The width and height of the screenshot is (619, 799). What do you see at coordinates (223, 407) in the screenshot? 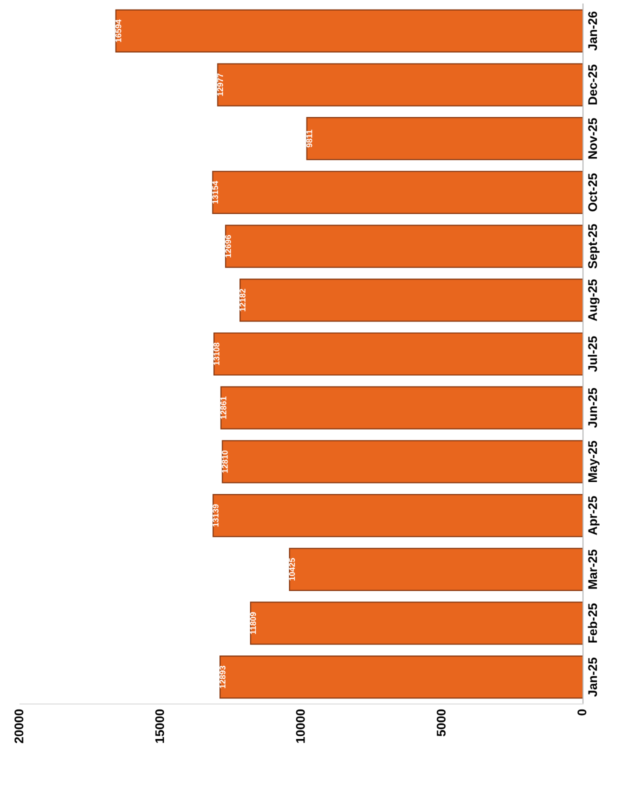
I see `data-label: 12861` at bounding box center [223, 407].